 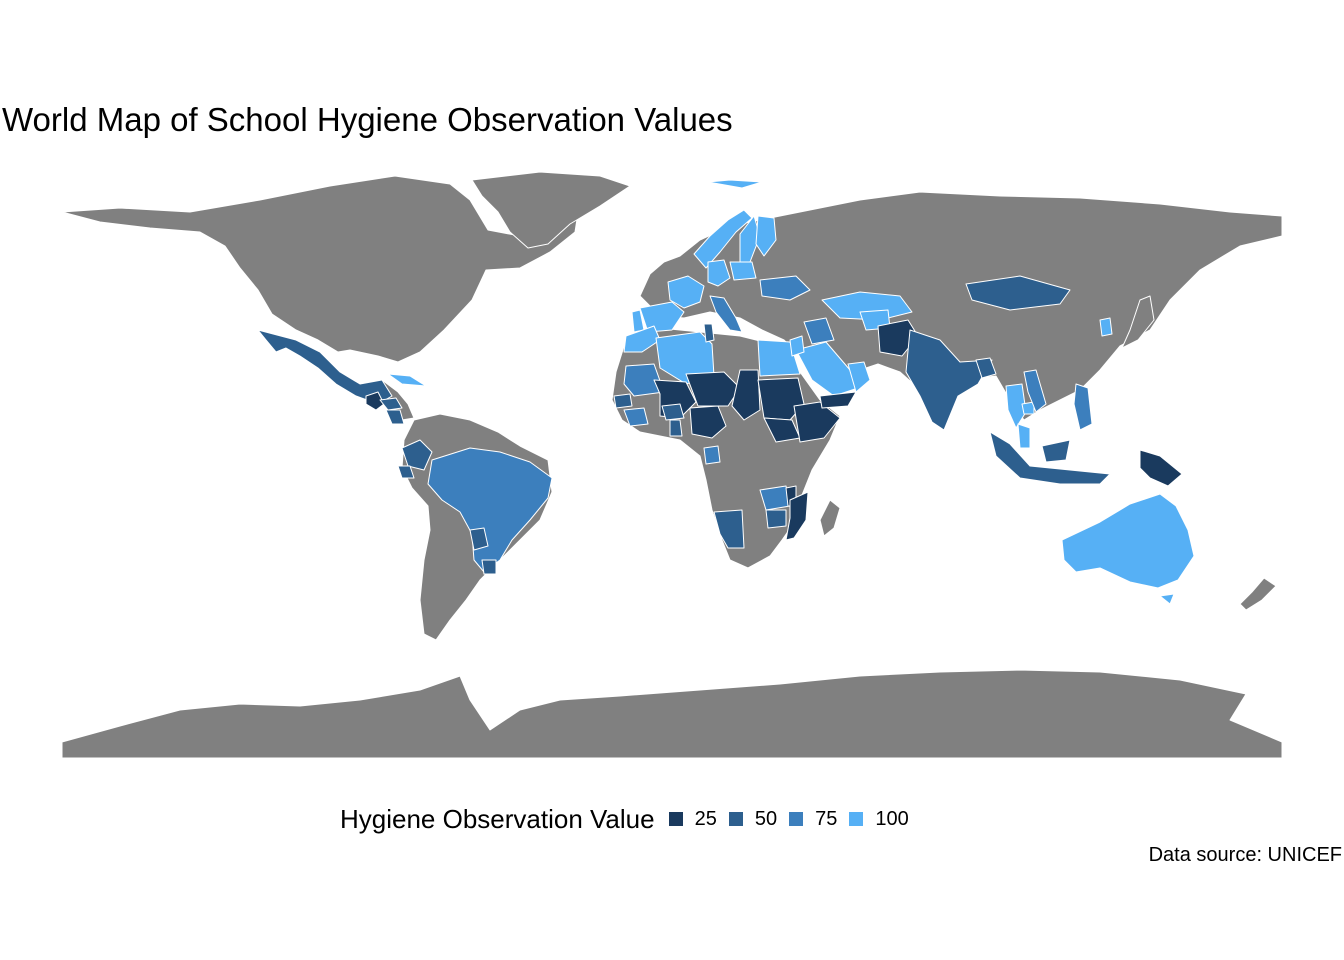 What do you see at coordinates (321, 269) in the screenshot?
I see `region-north-america` at bounding box center [321, 269].